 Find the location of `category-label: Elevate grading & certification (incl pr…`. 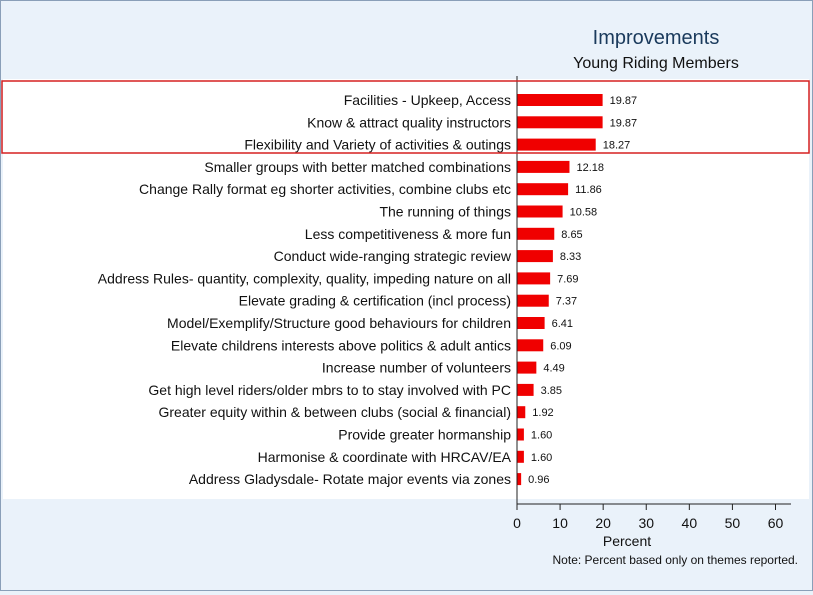

category-label: Elevate grading & certification (incl pr… is located at coordinates (375, 301).